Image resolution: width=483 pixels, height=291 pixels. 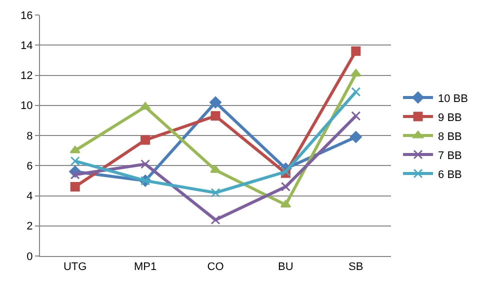 What do you see at coordinates (450, 174) in the screenshot?
I see `legend-label: 6 BB` at bounding box center [450, 174].